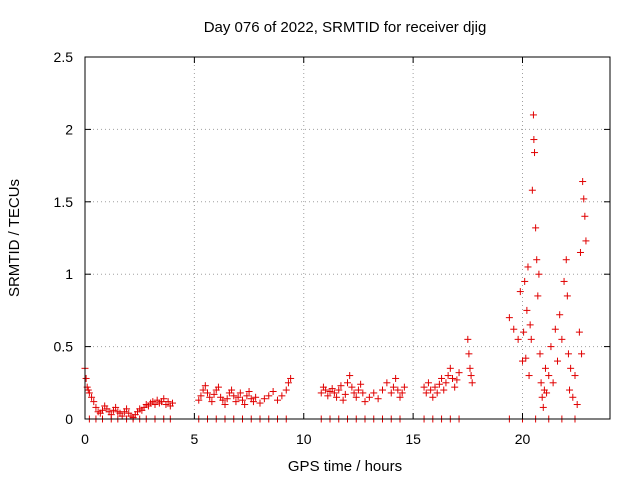  What do you see at coordinates (64, 347) in the screenshot?
I see `y-tick-label: 0.5` at bounding box center [64, 347].